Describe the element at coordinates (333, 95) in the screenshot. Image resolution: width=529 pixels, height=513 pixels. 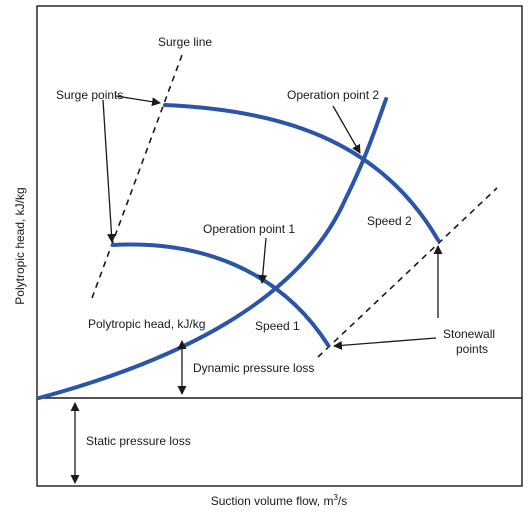
I see `operation-point-2-label: Operation point 2` at that location.